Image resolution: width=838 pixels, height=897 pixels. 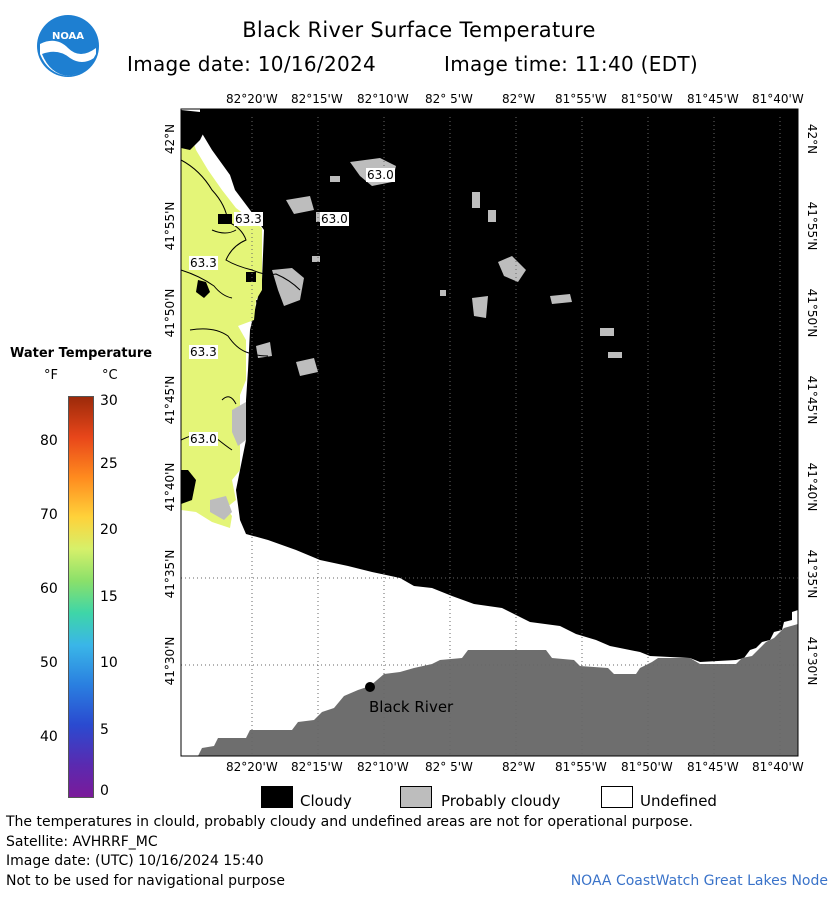 What do you see at coordinates (416, 797) in the screenshot?
I see `key-swatch-probably-cloudy` at bounding box center [416, 797].